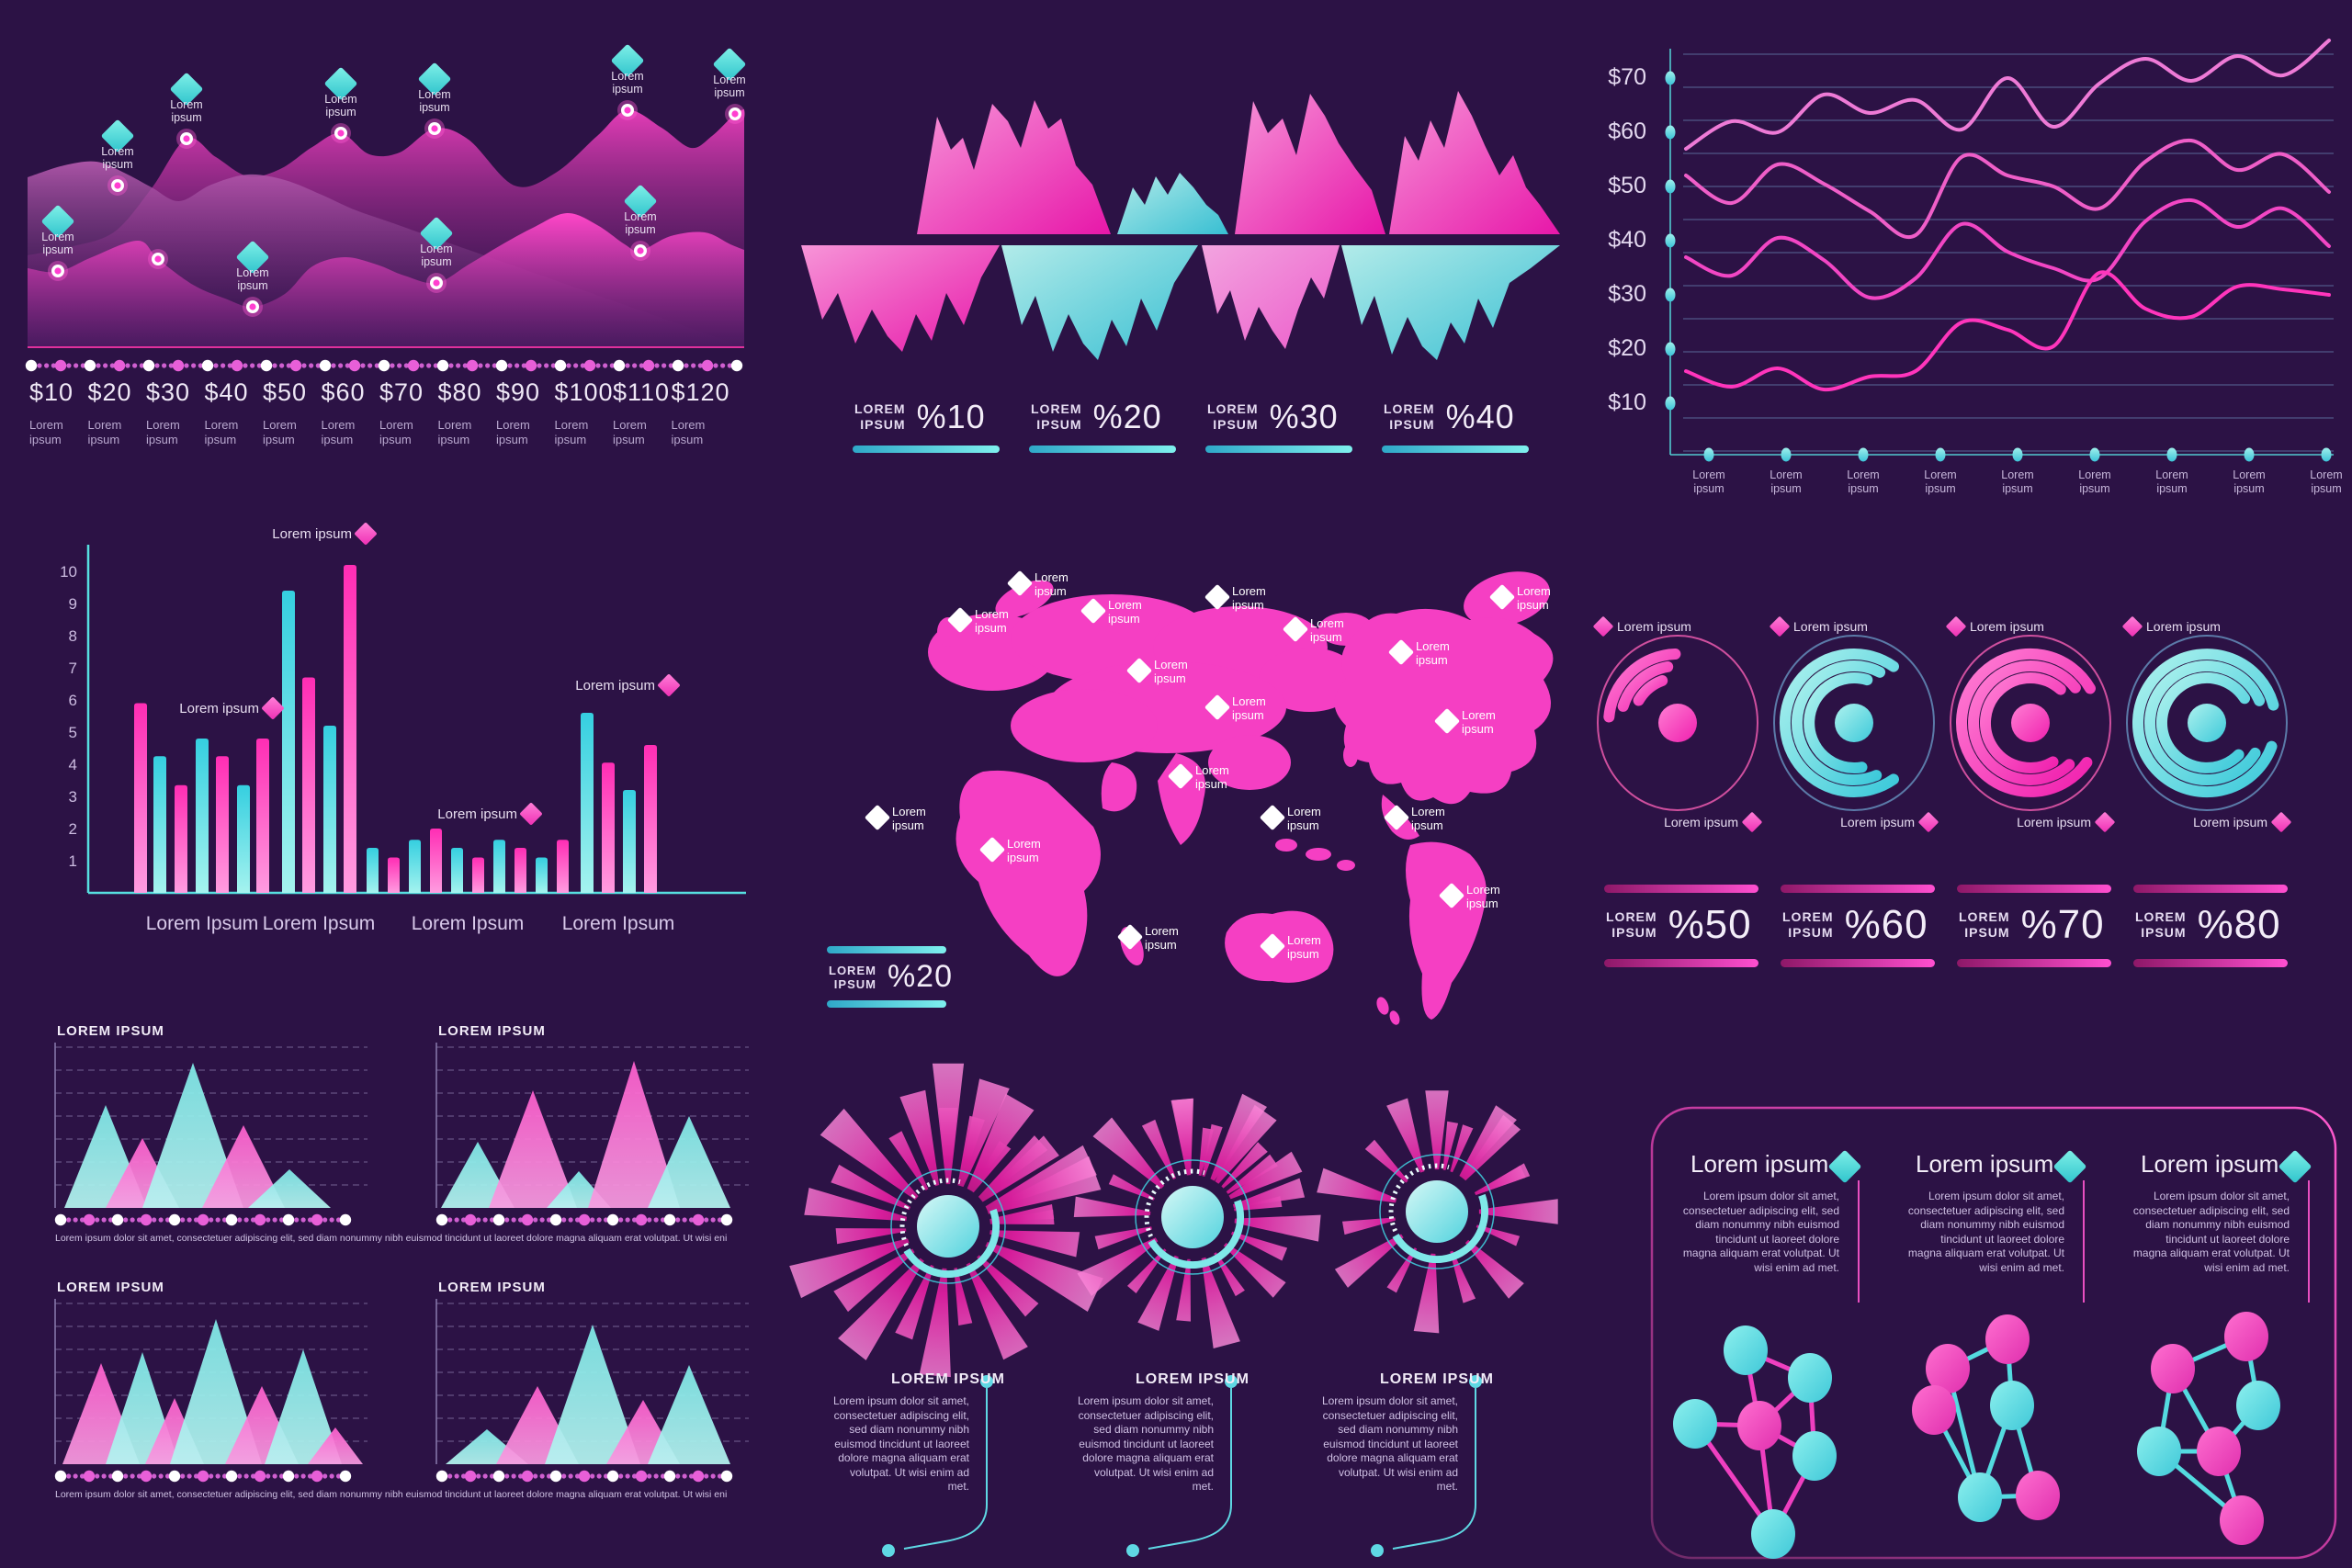  Describe the element at coordinates (2164, 933) in the screenshot. I see `stat-caps-line: IPSUM` at that location.